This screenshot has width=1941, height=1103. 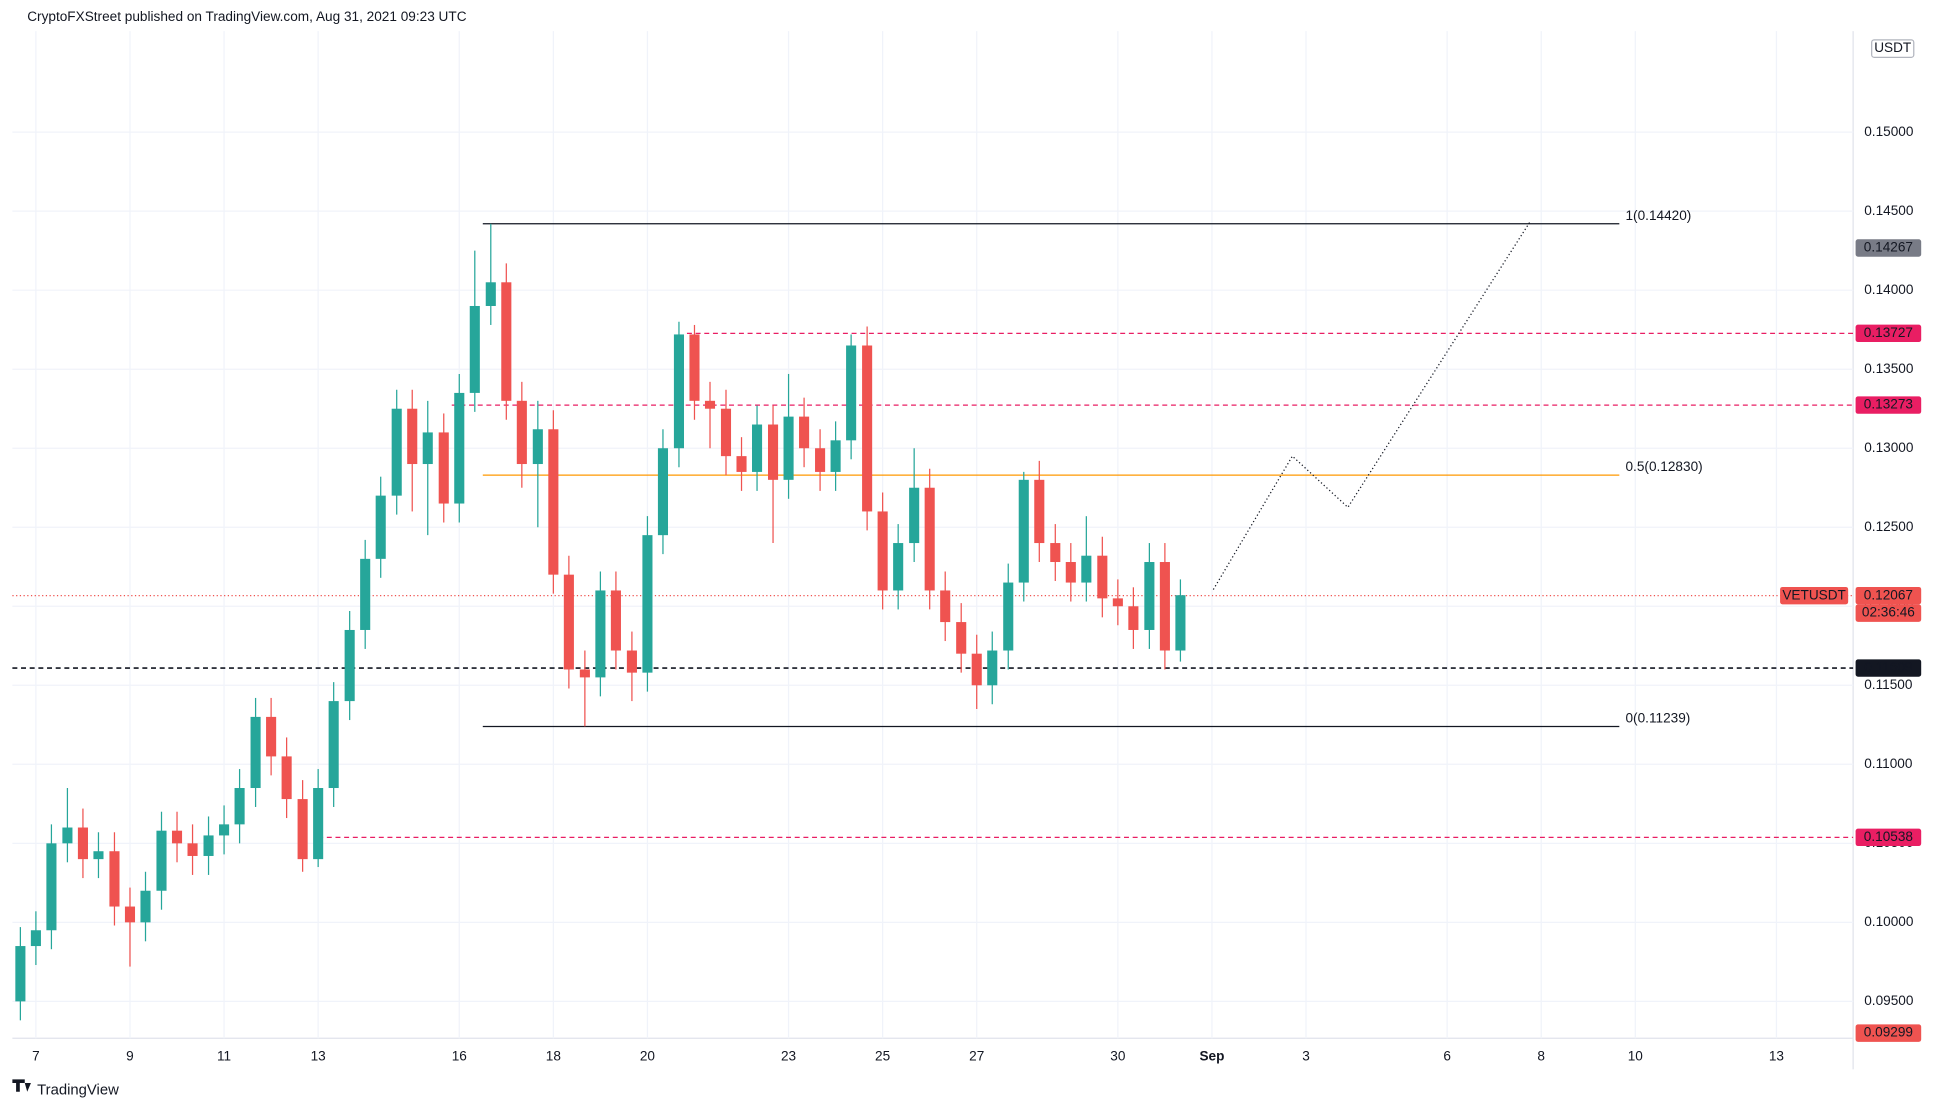 What do you see at coordinates (459, 1055) in the screenshot?
I see `x-tick-label: 16` at bounding box center [459, 1055].